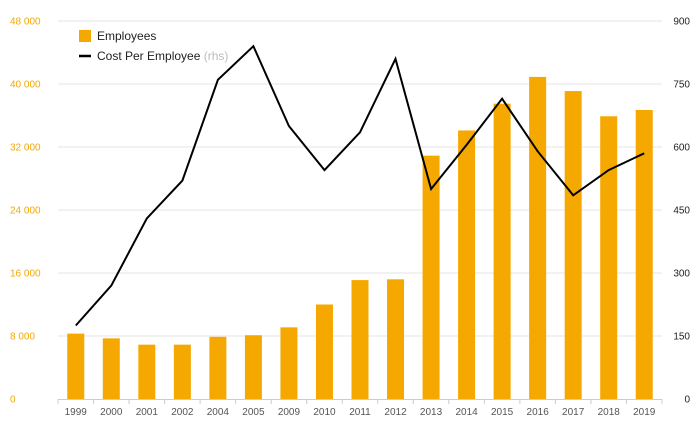 Image resolution: width=700 pixels, height=433 pixels. Describe the element at coordinates (13, 400) in the screenshot. I see `y-left-tick-label: 0` at that location.